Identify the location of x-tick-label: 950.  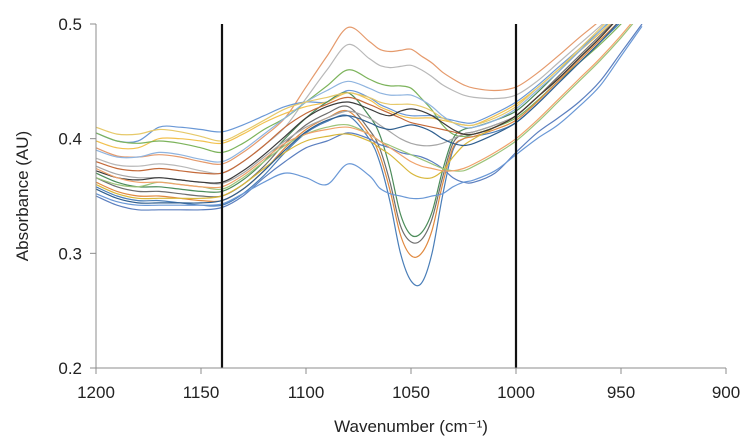
(621, 392).